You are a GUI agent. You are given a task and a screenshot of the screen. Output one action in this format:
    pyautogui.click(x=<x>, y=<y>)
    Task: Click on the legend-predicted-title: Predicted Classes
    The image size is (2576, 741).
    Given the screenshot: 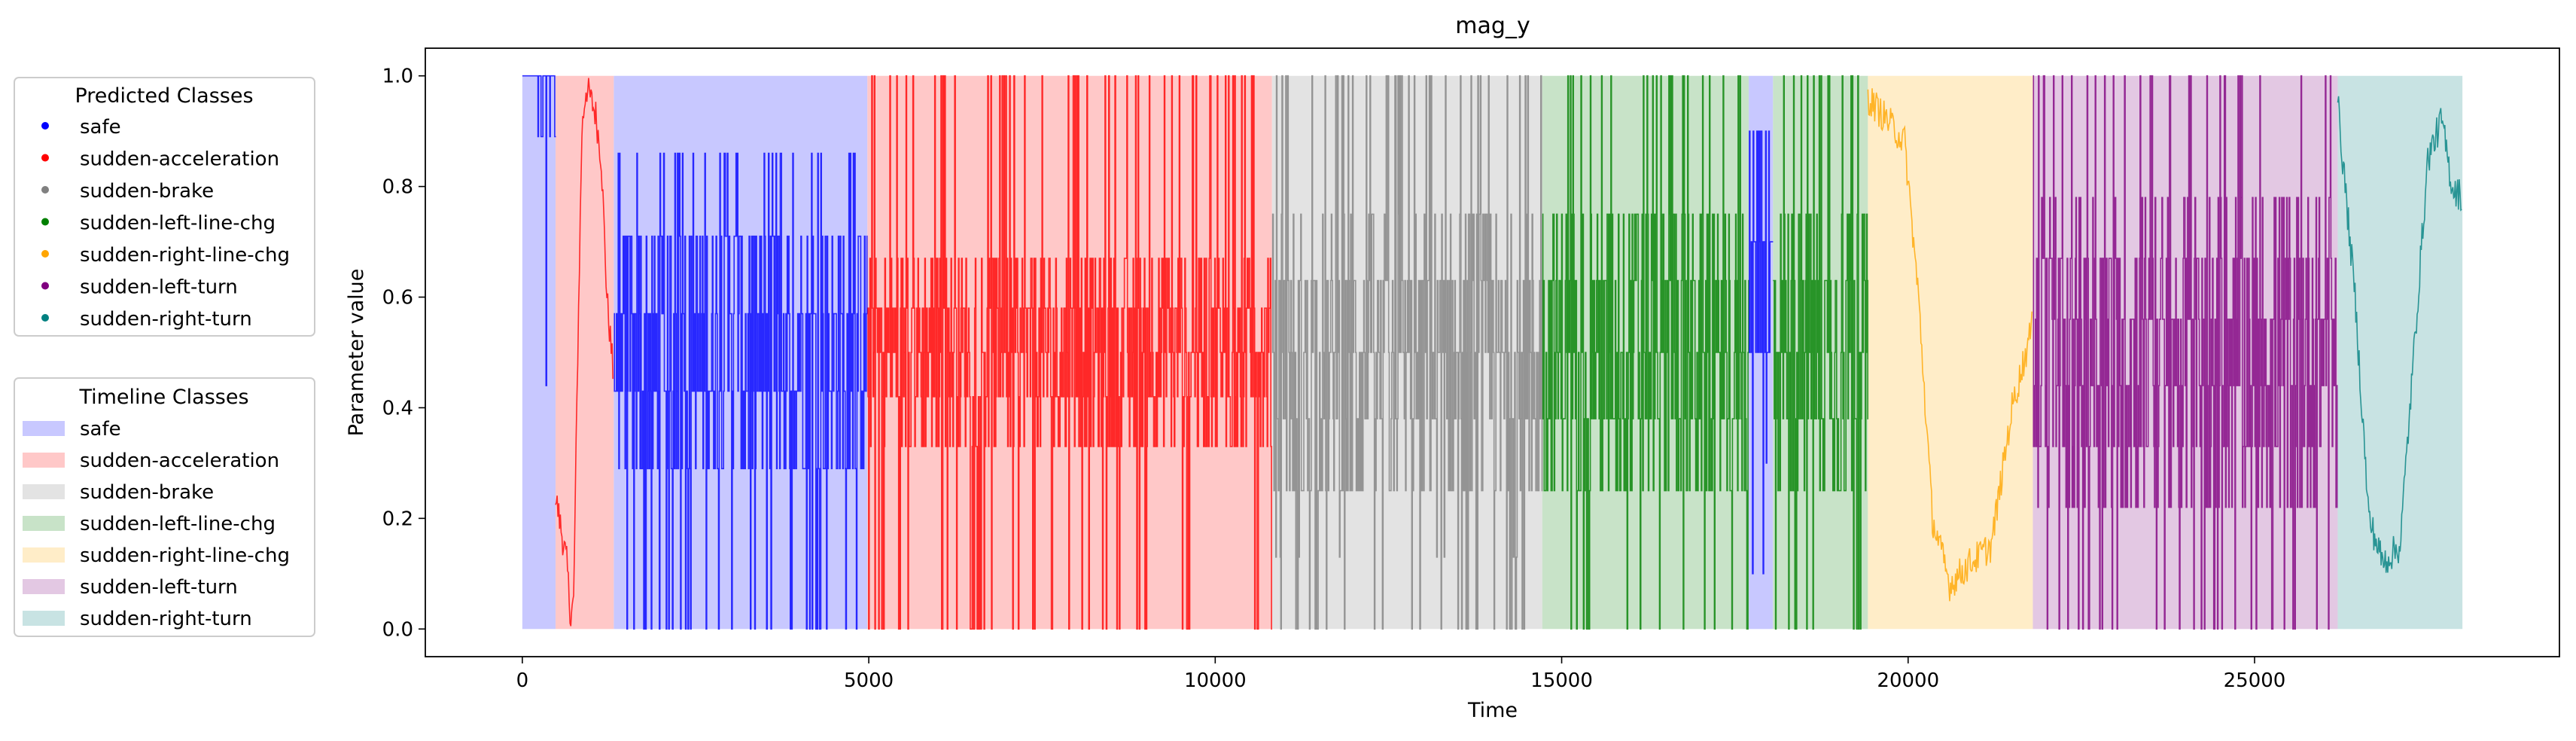 What is the action you would take?
    pyautogui.click(x=164, y=96)
    